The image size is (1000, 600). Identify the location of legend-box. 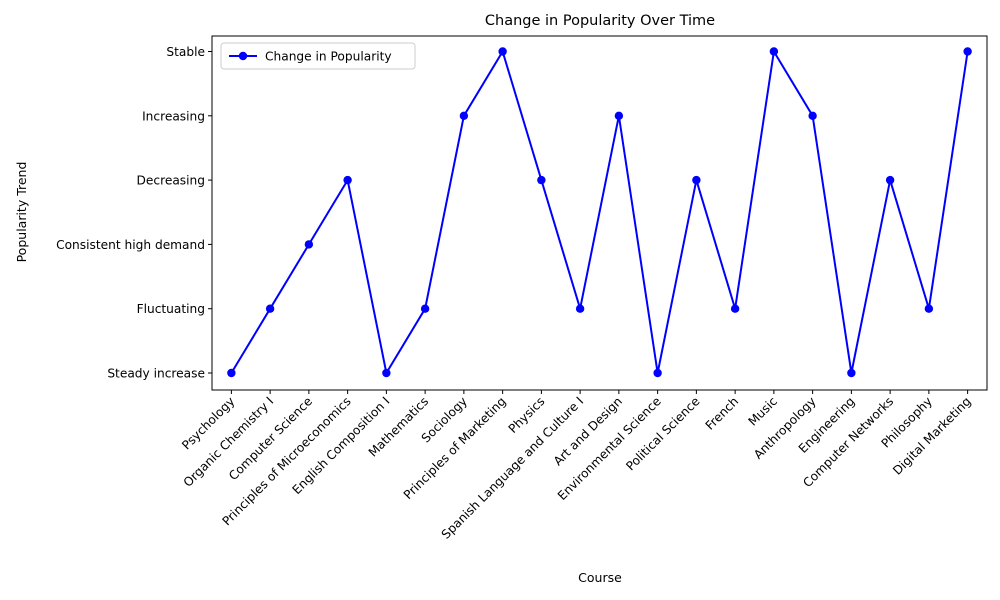
(318, 56).